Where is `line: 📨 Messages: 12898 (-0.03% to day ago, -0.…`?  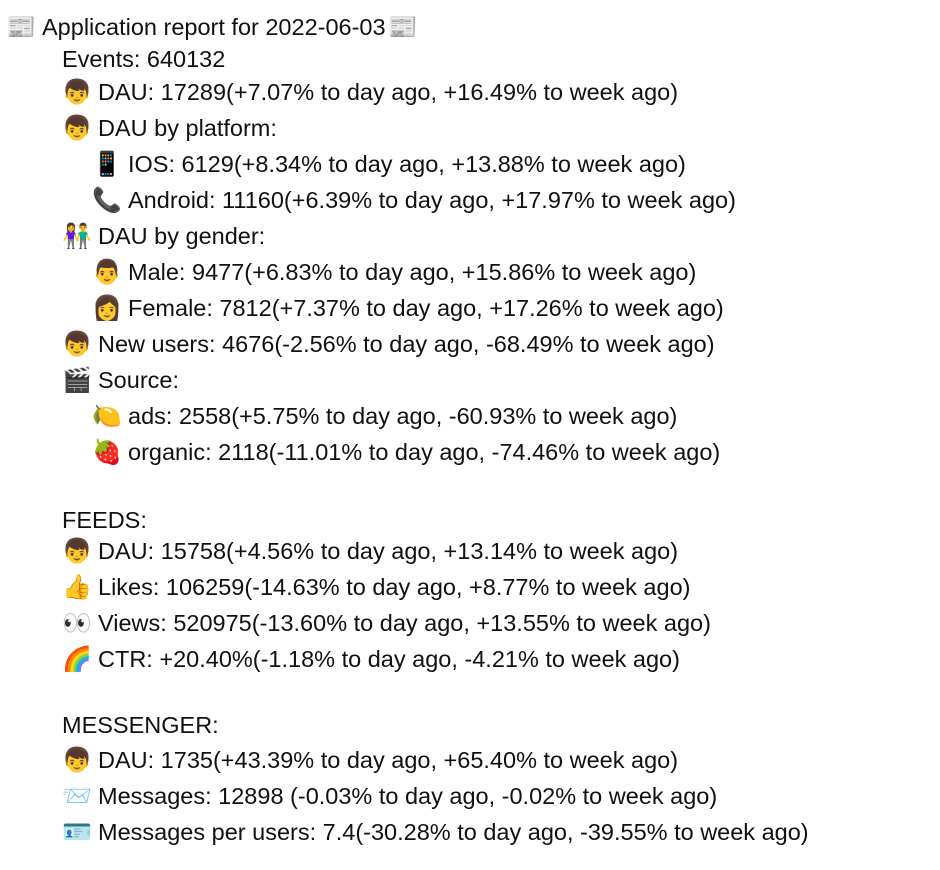 line: 📨 Messages: 12898 (-0.03% to day ago, -0.… is located at coordinates (389, 796).